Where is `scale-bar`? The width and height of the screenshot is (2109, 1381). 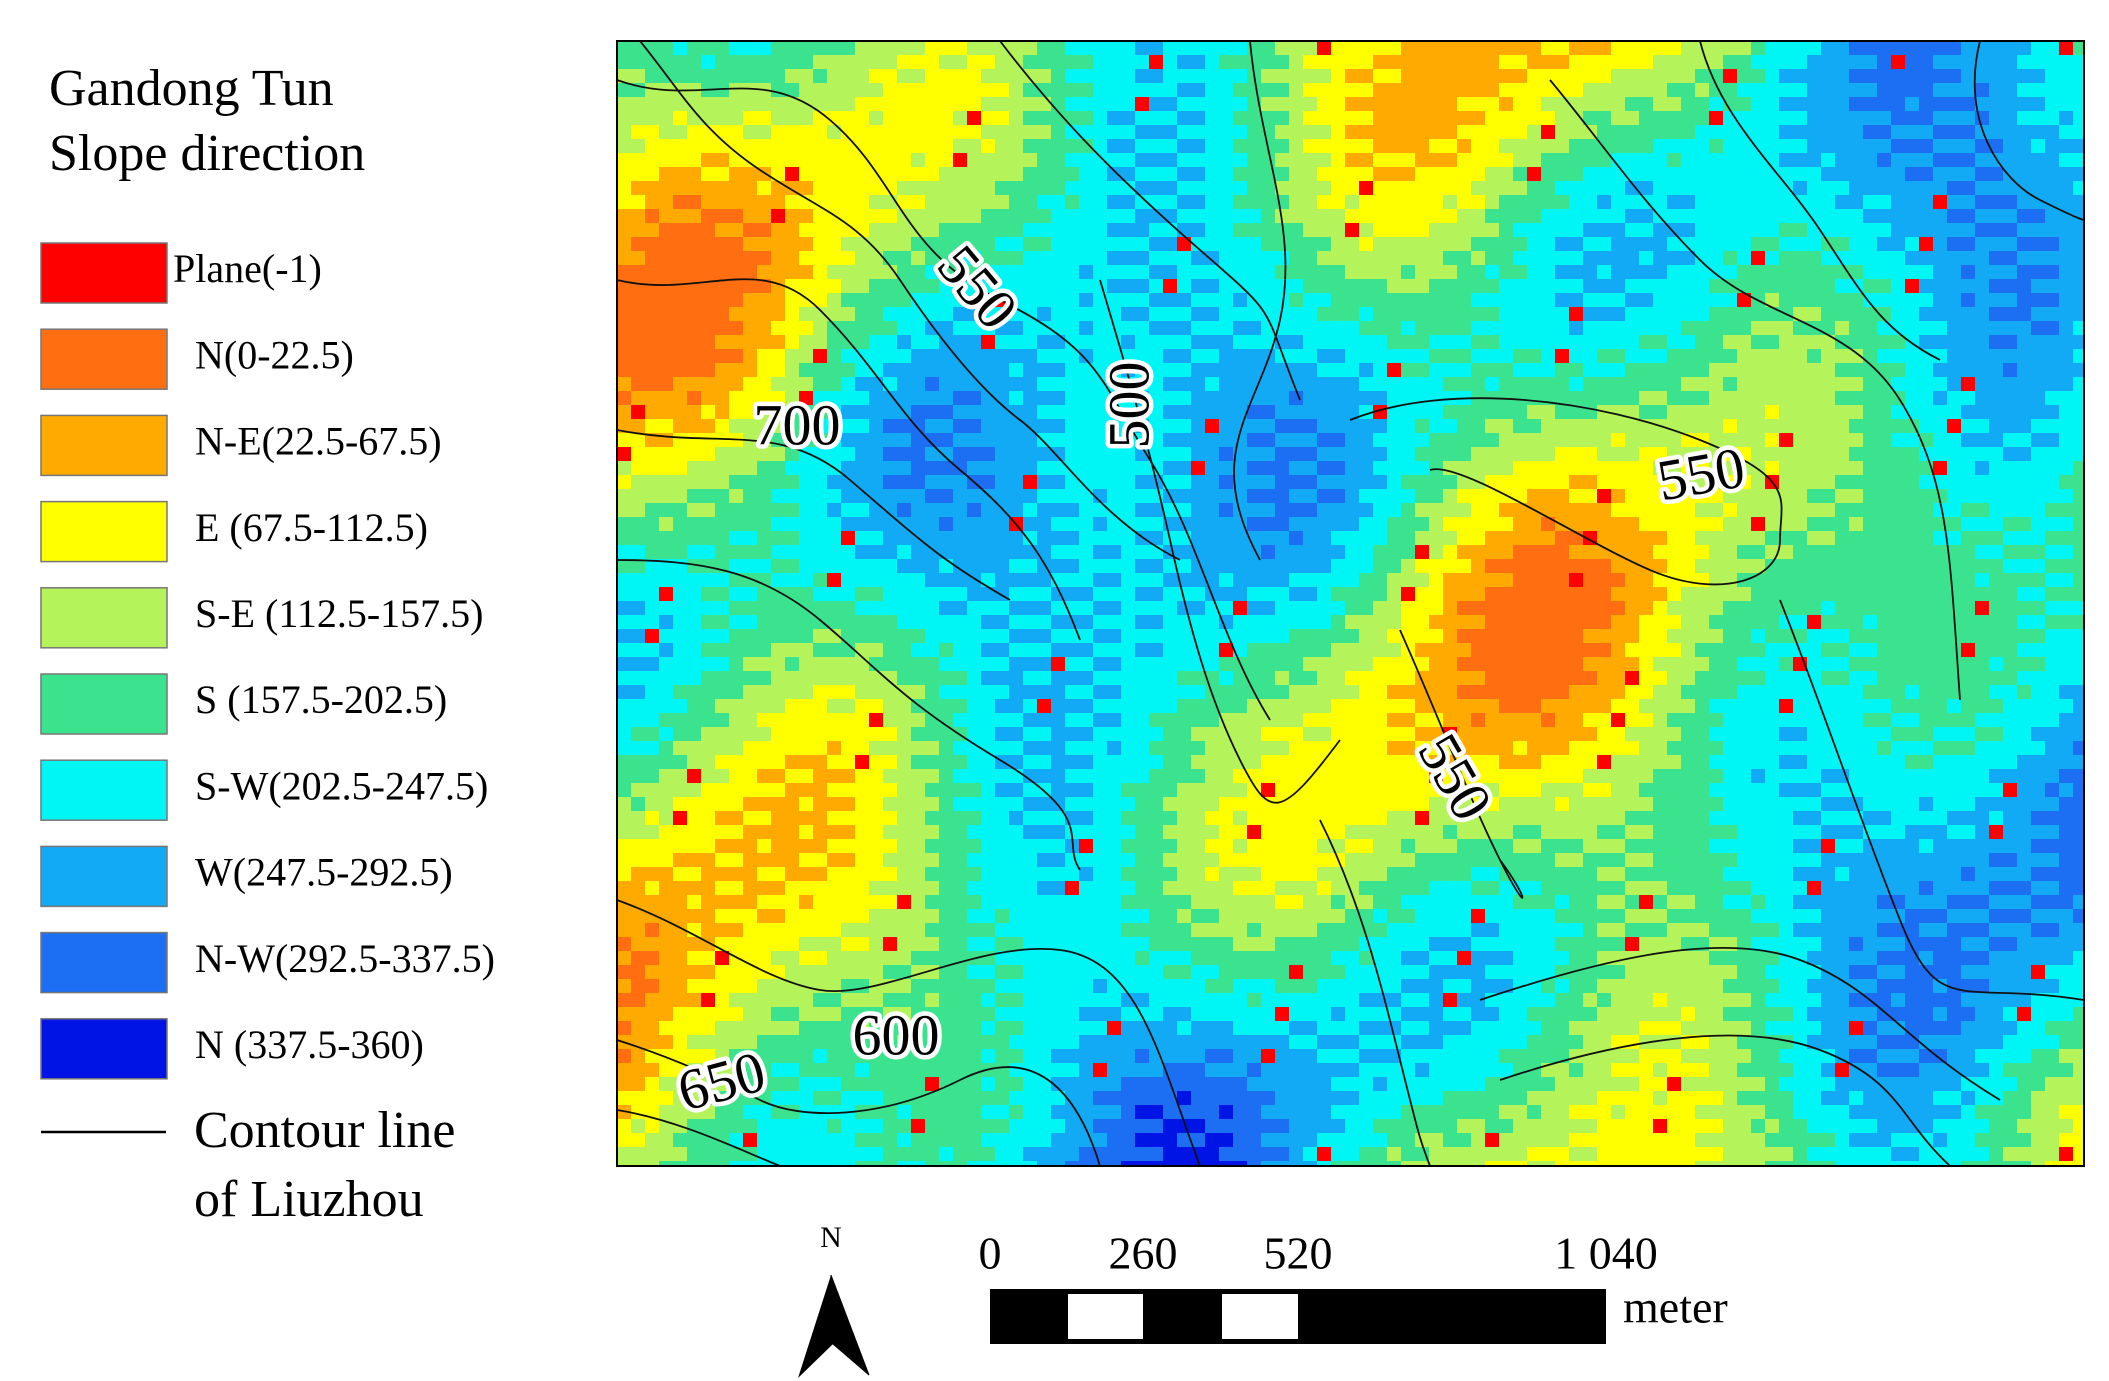
scale-bar is located at coordinates (1298, 1316).